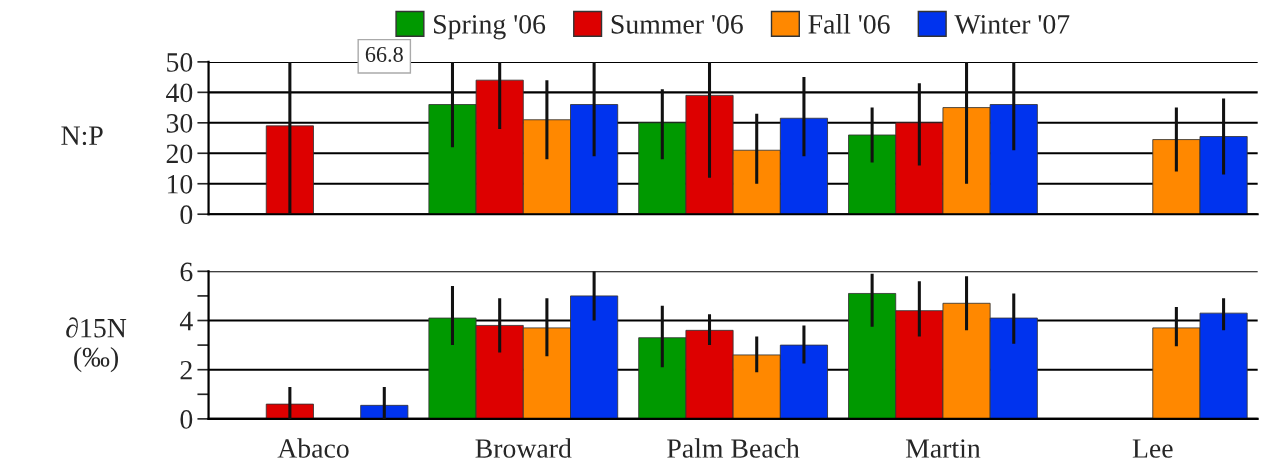  Describe the element at coordinates (186, 370) in the screenshot. I see `y-tick-label: 2` at that location.